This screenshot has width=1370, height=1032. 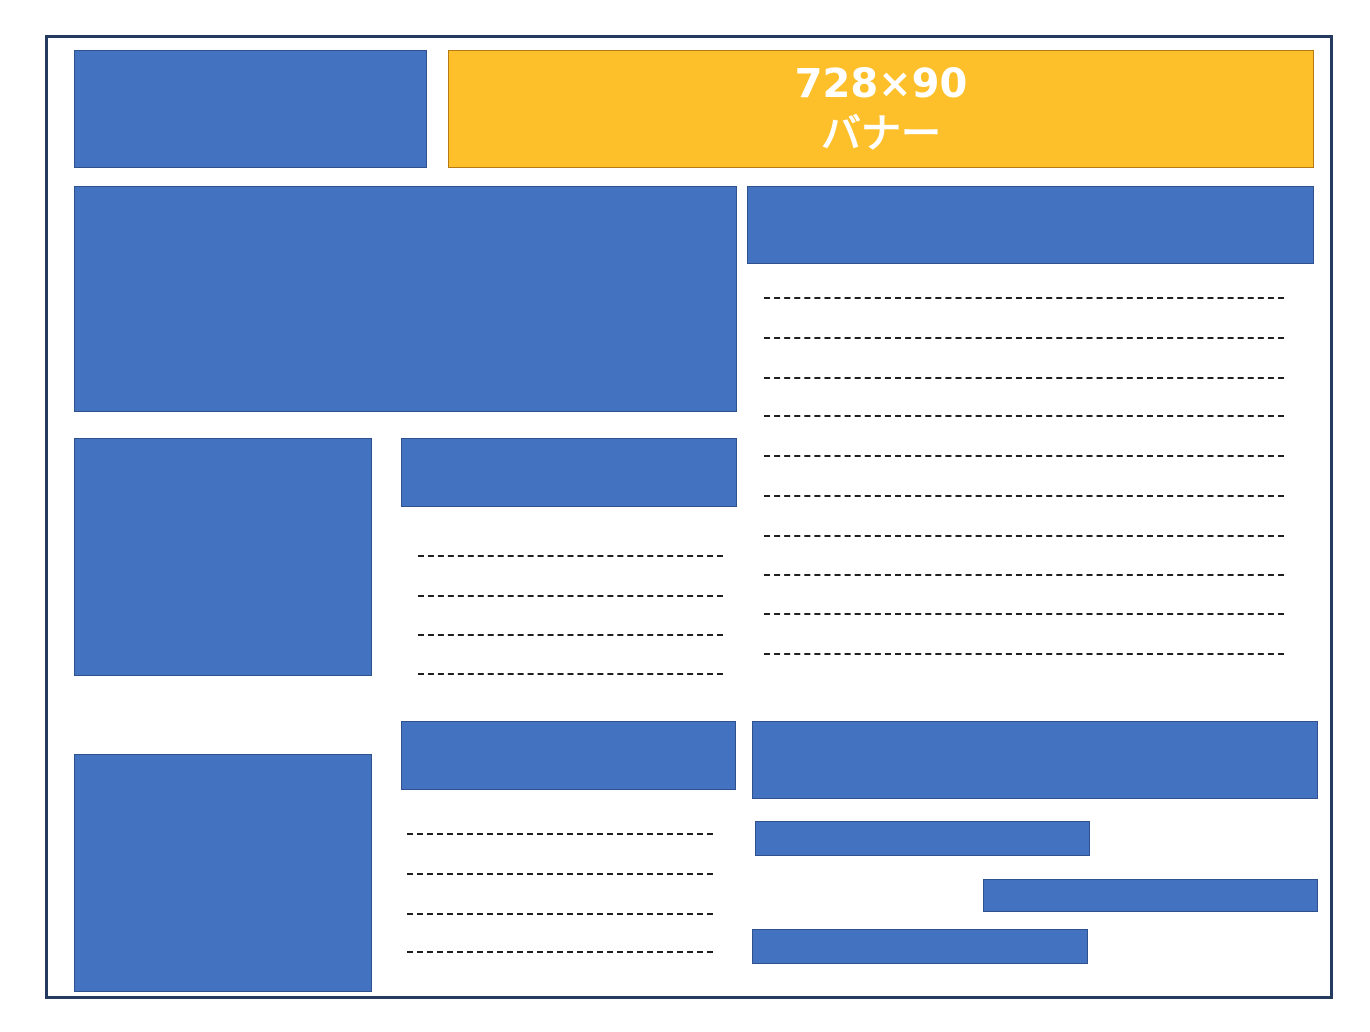 I want to click on logo-block, so click(x=250, y=109).